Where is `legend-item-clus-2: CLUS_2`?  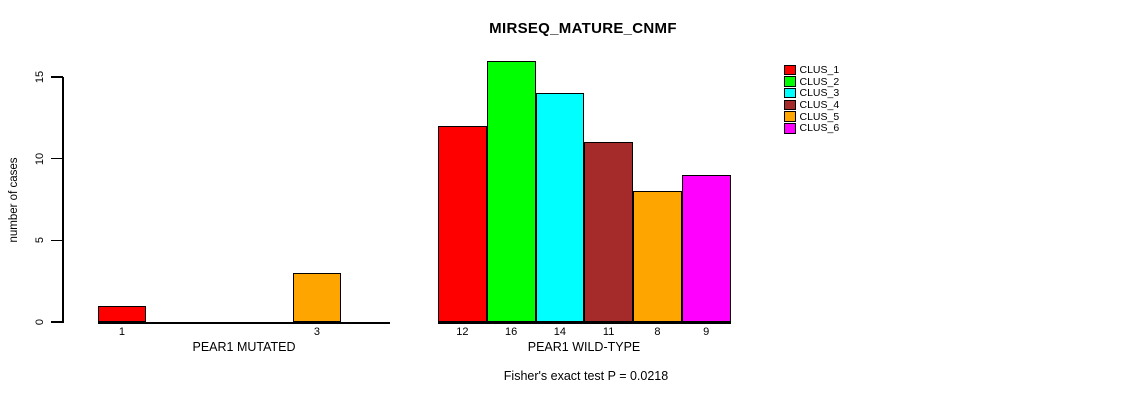
legend-item-clus-2: CLUS_2 is located at coordinates (811, 82).